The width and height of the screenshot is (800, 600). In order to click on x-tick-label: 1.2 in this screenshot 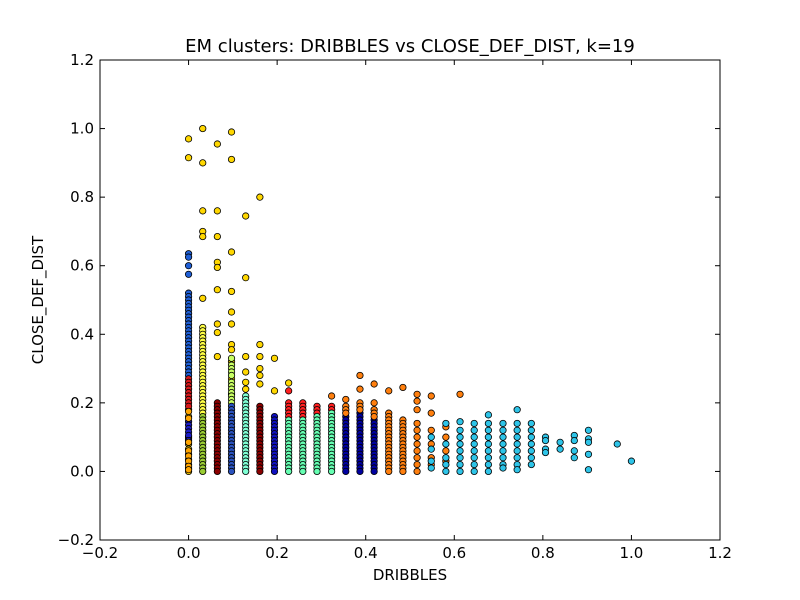, I will do `click(720, 553)`.